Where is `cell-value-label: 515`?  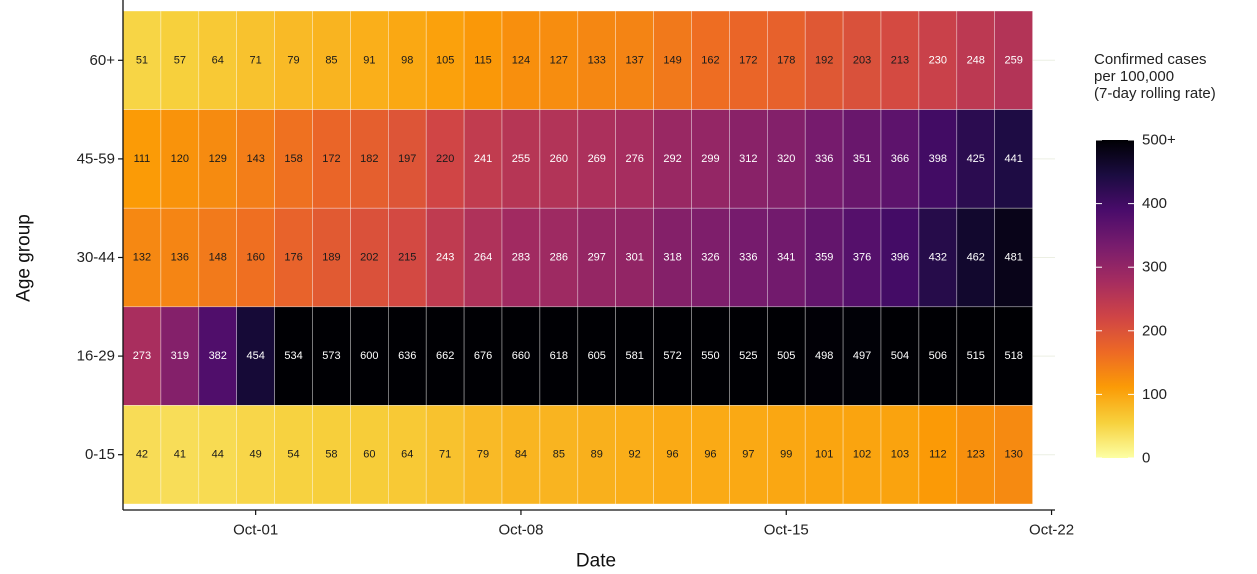 cell-value-label: 515 is located at coordinates (976, 356).